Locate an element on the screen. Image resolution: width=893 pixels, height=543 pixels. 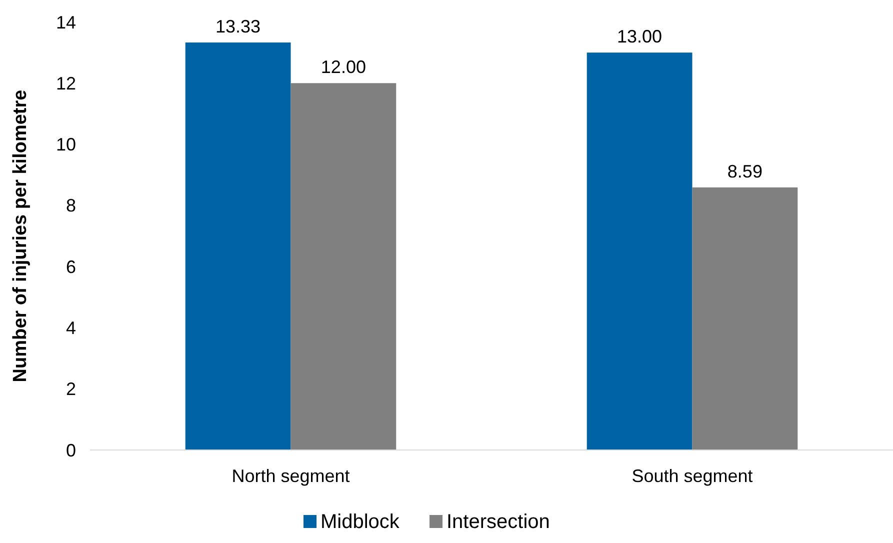
y-tick-label: 0 is located at coordinates (71, 450).